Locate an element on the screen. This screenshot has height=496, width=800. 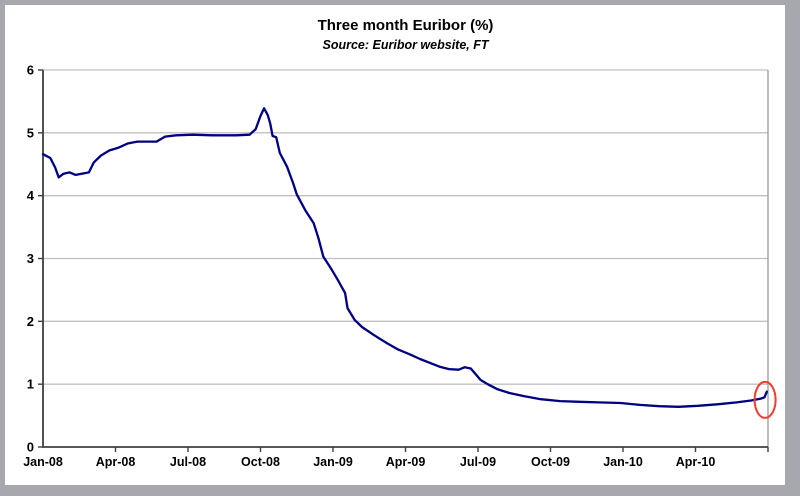
y-tick-label: 6 is located at coordinates (30, 70).